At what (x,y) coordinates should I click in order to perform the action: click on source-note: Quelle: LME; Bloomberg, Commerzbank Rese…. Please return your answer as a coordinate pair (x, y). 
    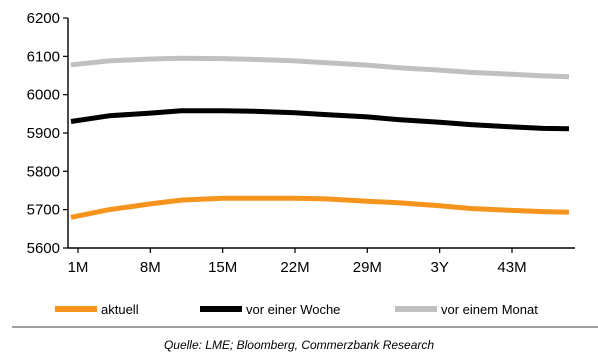
    Looking at the image, I should click on (299, 345).